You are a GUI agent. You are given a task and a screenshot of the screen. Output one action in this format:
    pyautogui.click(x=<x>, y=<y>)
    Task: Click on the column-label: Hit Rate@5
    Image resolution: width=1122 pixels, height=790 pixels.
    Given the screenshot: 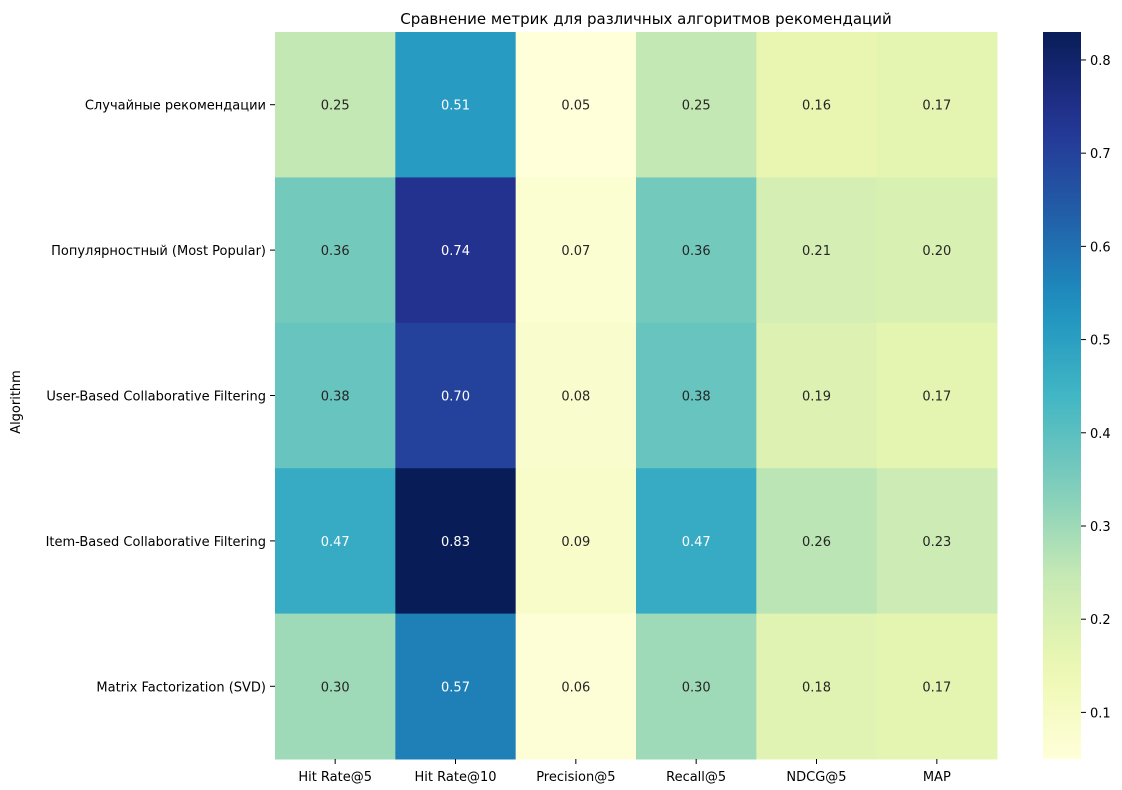 What is the action you would take?
    pyautogui.click(x=335, y=777)
    